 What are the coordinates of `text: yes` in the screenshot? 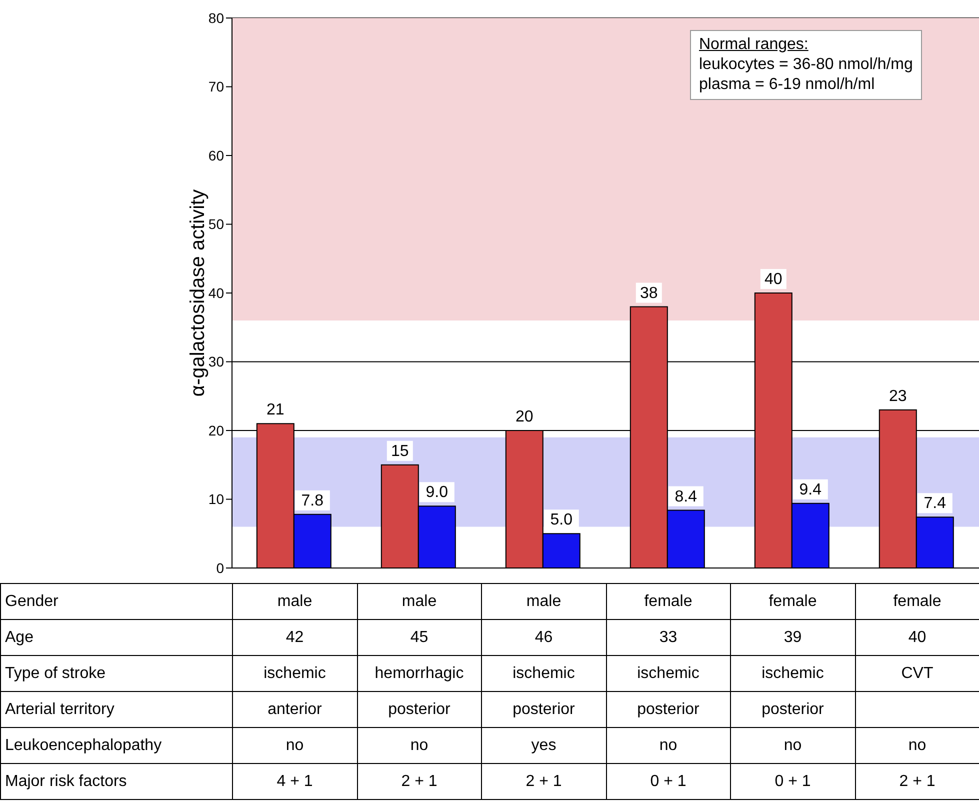 It's located at (544, 746).